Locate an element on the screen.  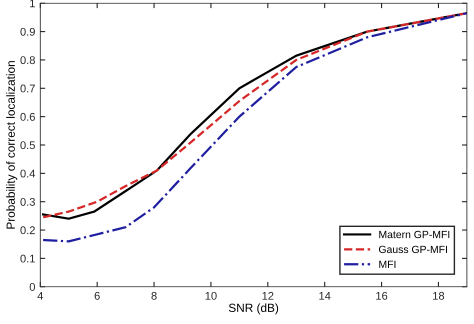
x-tick-label: 18 is located at coordinates (438, 296).